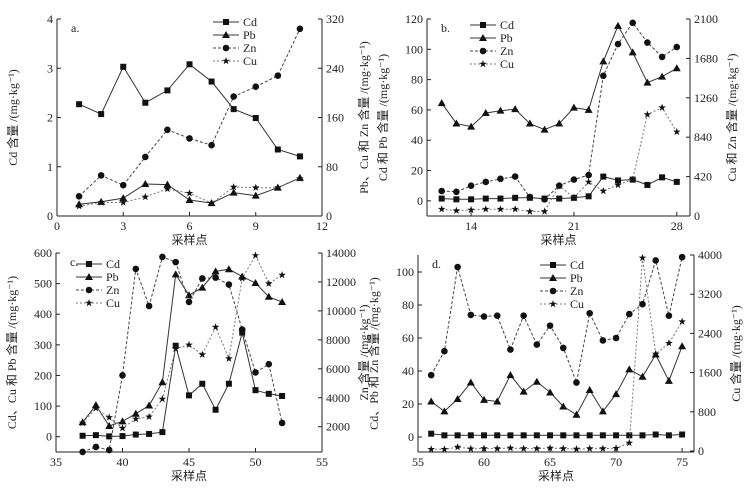 The height and width of the screenshot is (489, 751). Describe the element at coordinates (703, 177) in the screenshot. I see `y-right-tick-label: 420` at that location.